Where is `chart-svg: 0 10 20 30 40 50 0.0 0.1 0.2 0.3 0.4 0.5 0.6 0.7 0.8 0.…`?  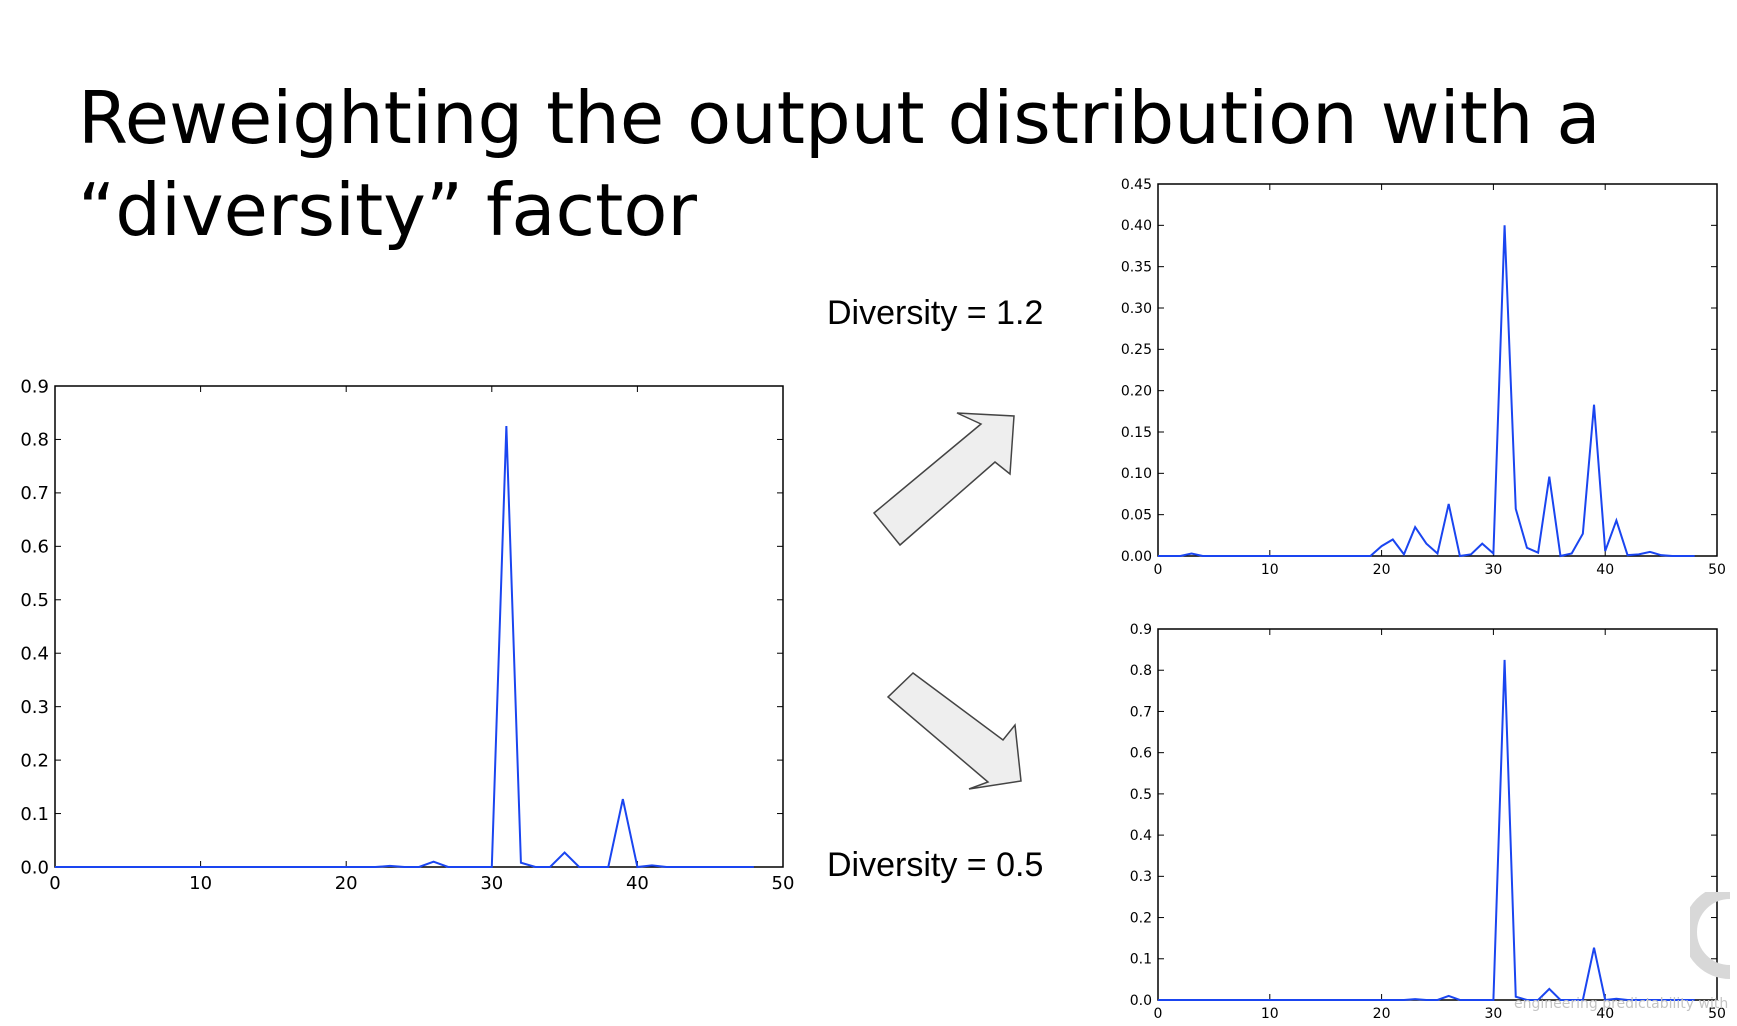 chart-svg: 0 10 20 30 40 50 0.0 0.1 0.2 0.3 0.4 0.5 0.6 0.7 0.8 0.… is located at coordinates (1428, 822).